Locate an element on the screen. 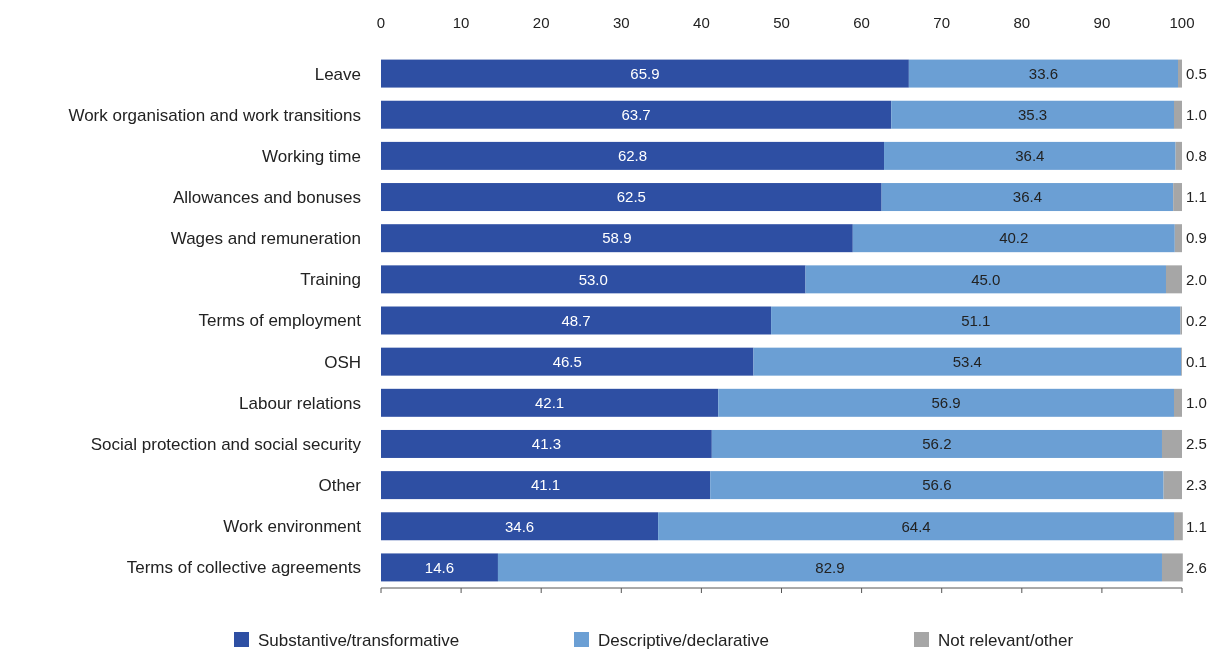 The image size is (1221, 651). data-label: 0.5 is located at coordinates (1196, 73).